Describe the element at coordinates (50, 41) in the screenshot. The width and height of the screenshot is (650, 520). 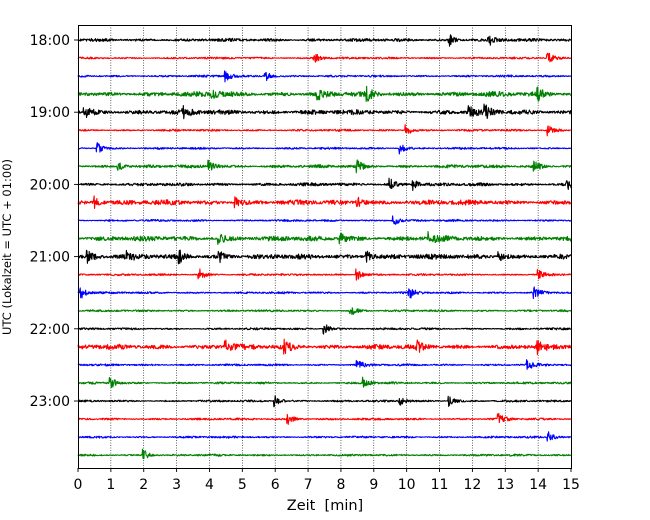
I see `y-tick-label: 18:00` at that location.